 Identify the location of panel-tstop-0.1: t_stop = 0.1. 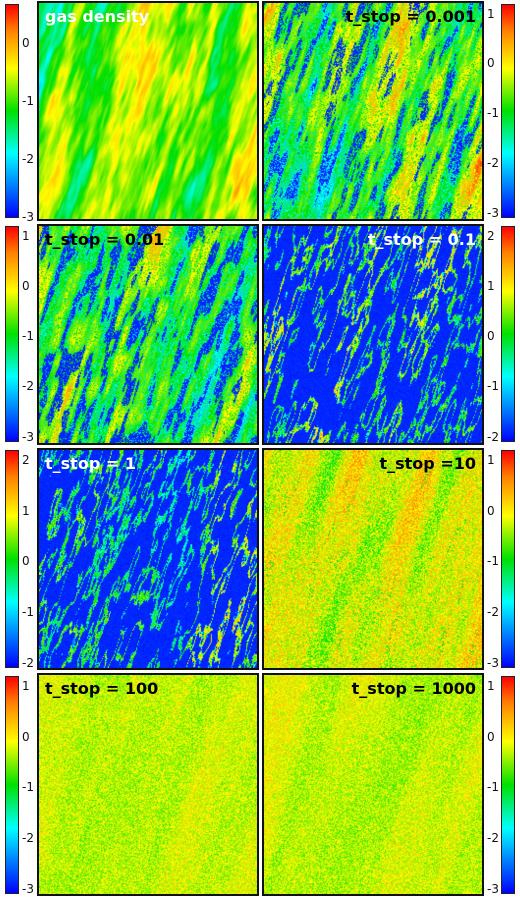
(373, 334).